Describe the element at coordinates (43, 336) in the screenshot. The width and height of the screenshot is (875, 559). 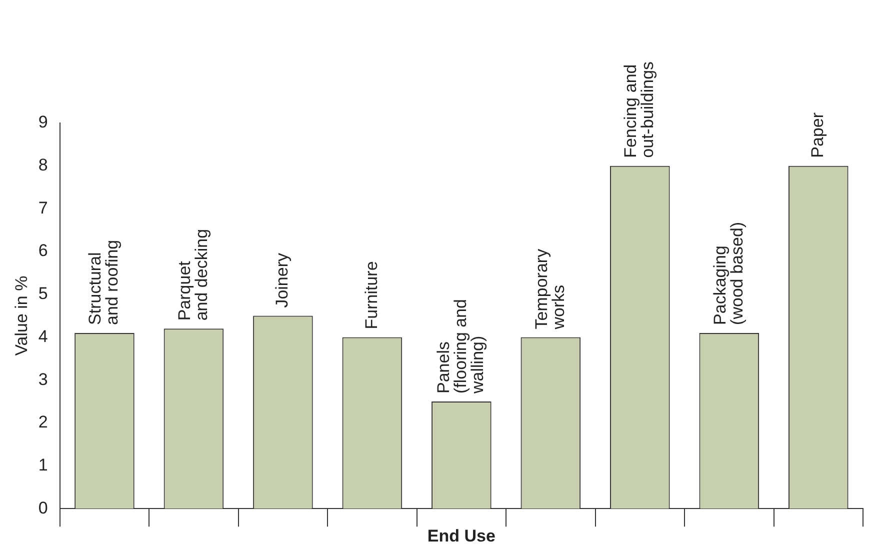
I see `y-tick-label: 4` at that location.